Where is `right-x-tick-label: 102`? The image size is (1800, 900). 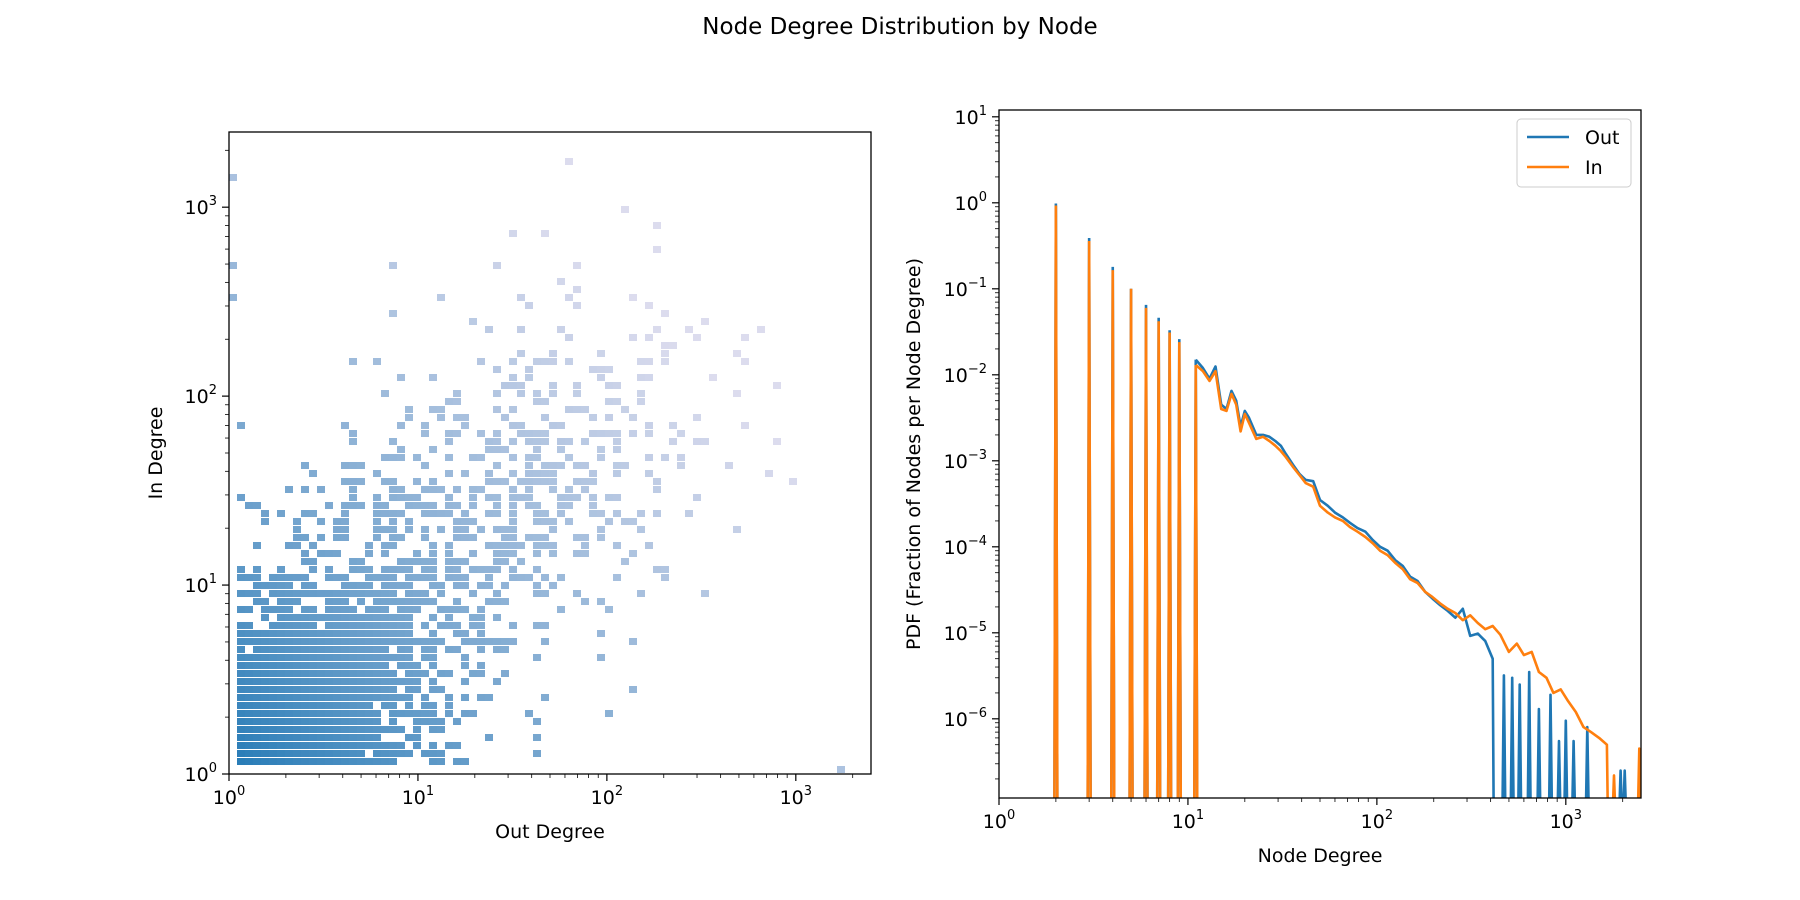 right-x-tick-label: 102 is located at coordinates (1377, 820).